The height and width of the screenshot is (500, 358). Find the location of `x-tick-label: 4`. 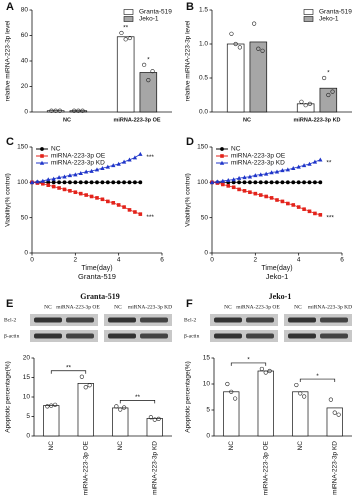

x-tick-label: 4 is located at coordinates (299, 260).